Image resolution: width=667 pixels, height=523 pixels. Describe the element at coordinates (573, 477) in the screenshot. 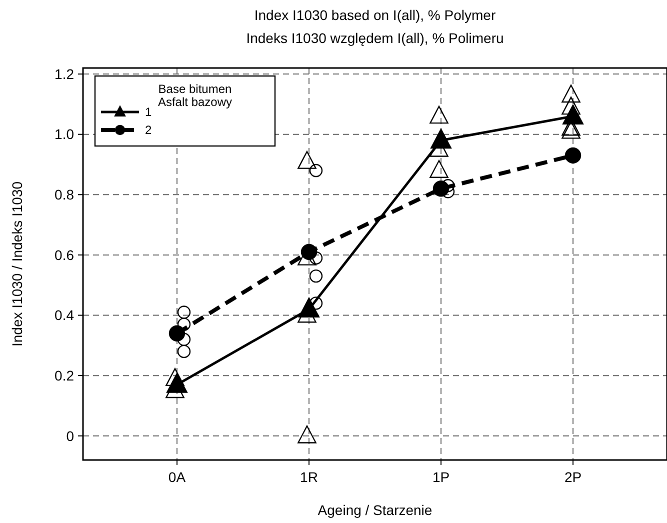

I see `x-tick-label: 2P` at that location.